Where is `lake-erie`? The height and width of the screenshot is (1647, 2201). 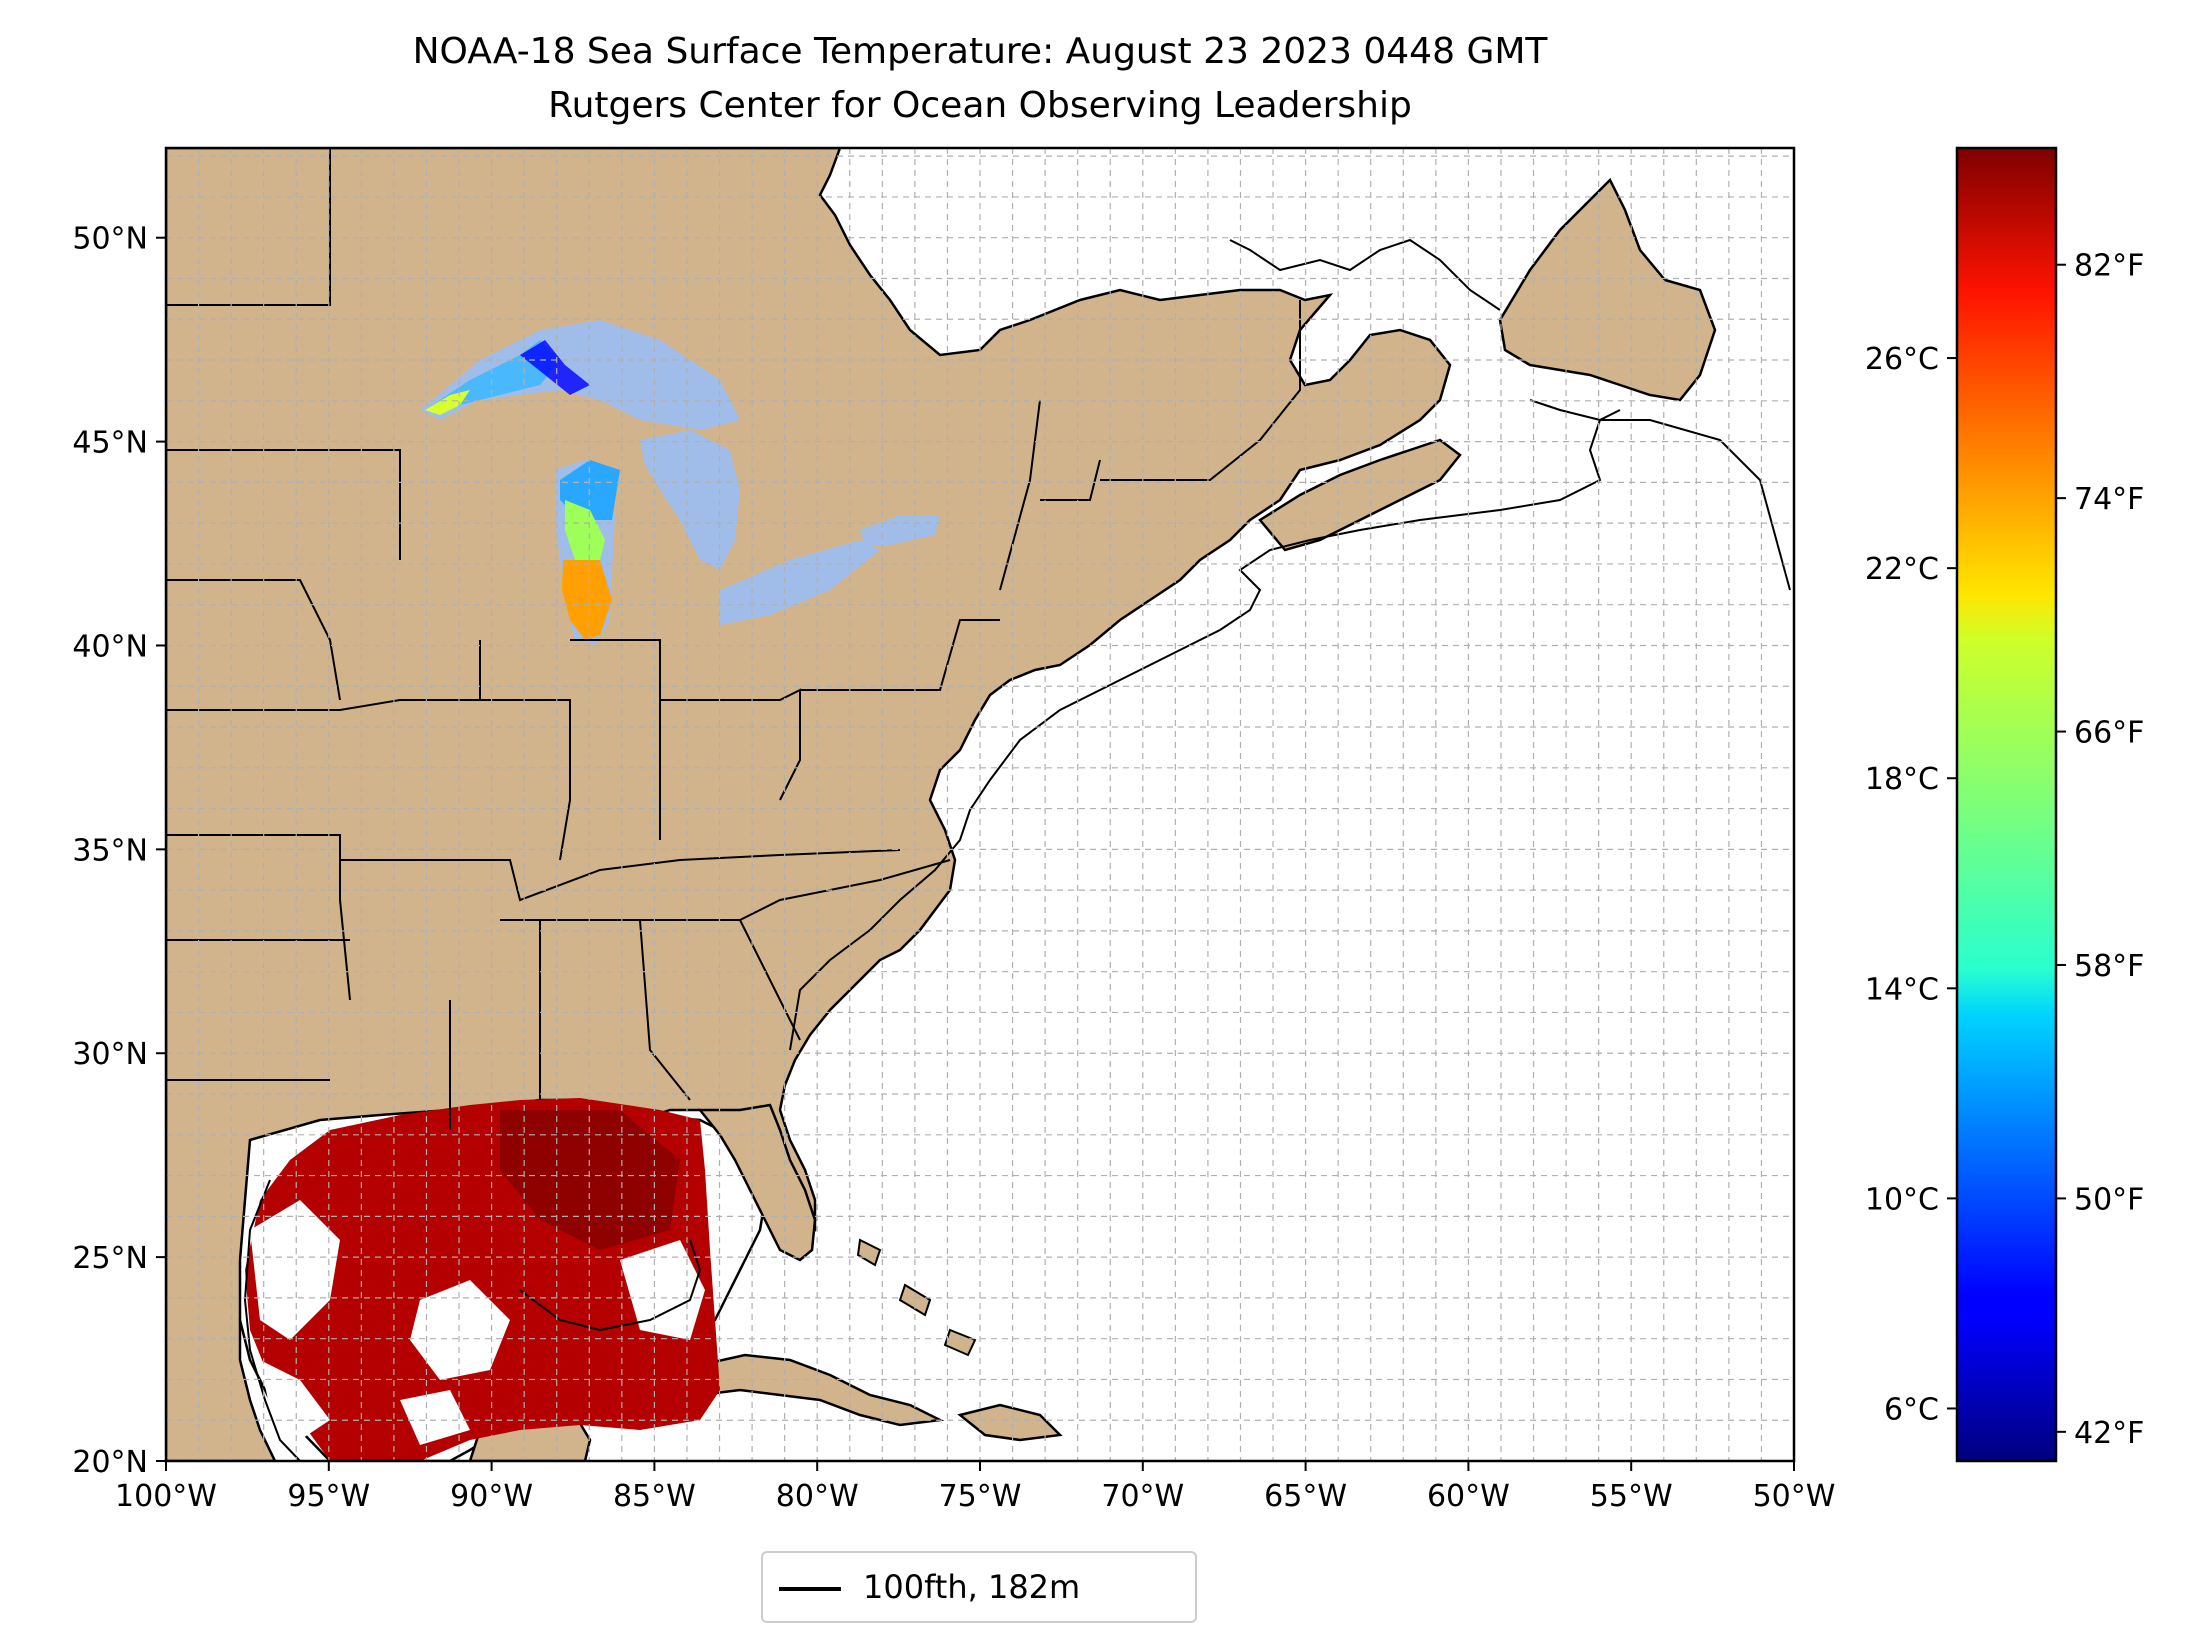
lake-erie is located at coordinates (800, 582).